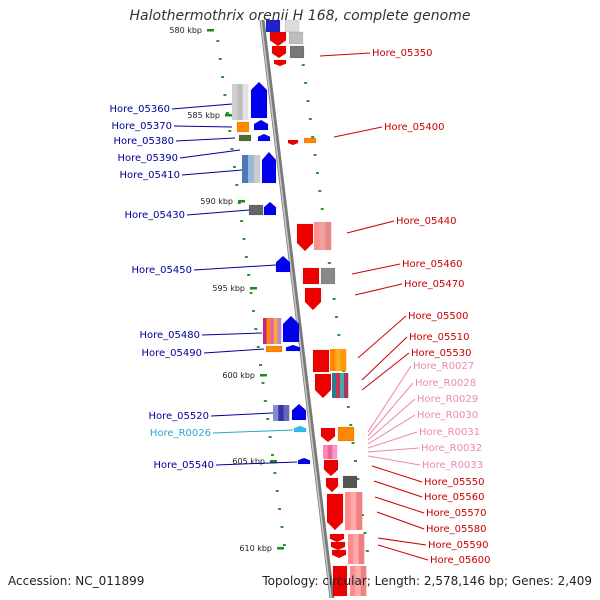  I want to click on gene-label-right: Hore_05600, so click(460, 560).